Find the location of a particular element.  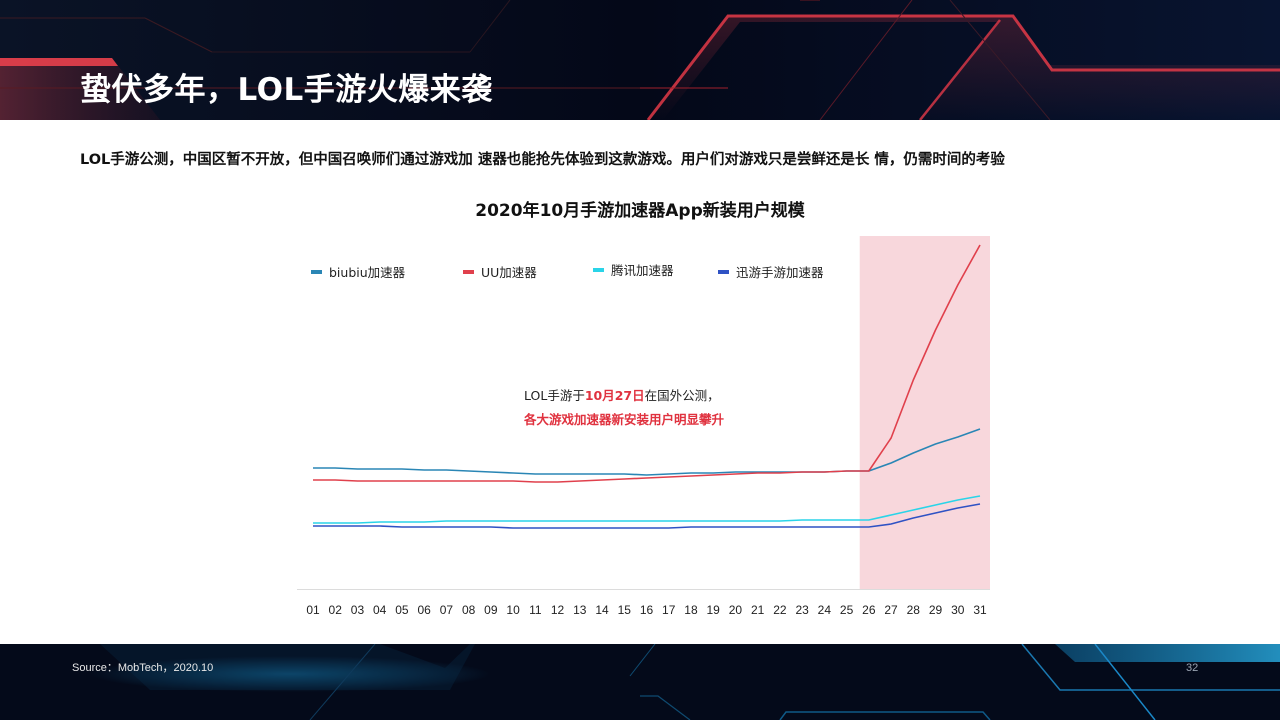

source-citation: Source：MobTech，2020.10 is located at coordinates (143, 668).